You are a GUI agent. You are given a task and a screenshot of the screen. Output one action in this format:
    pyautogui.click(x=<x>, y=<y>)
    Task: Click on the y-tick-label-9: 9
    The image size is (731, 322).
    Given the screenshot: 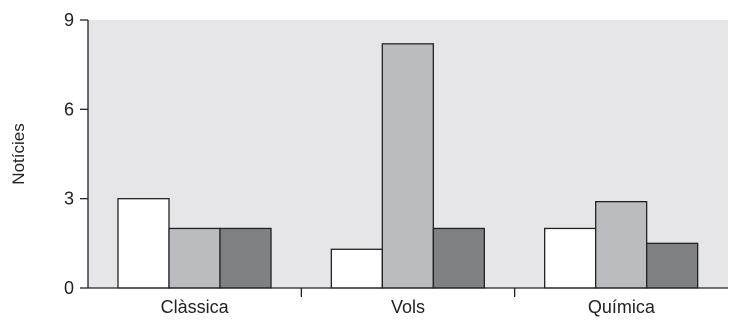 What is the action you would take?
    pyautogui.click(x=69, y=20)
    